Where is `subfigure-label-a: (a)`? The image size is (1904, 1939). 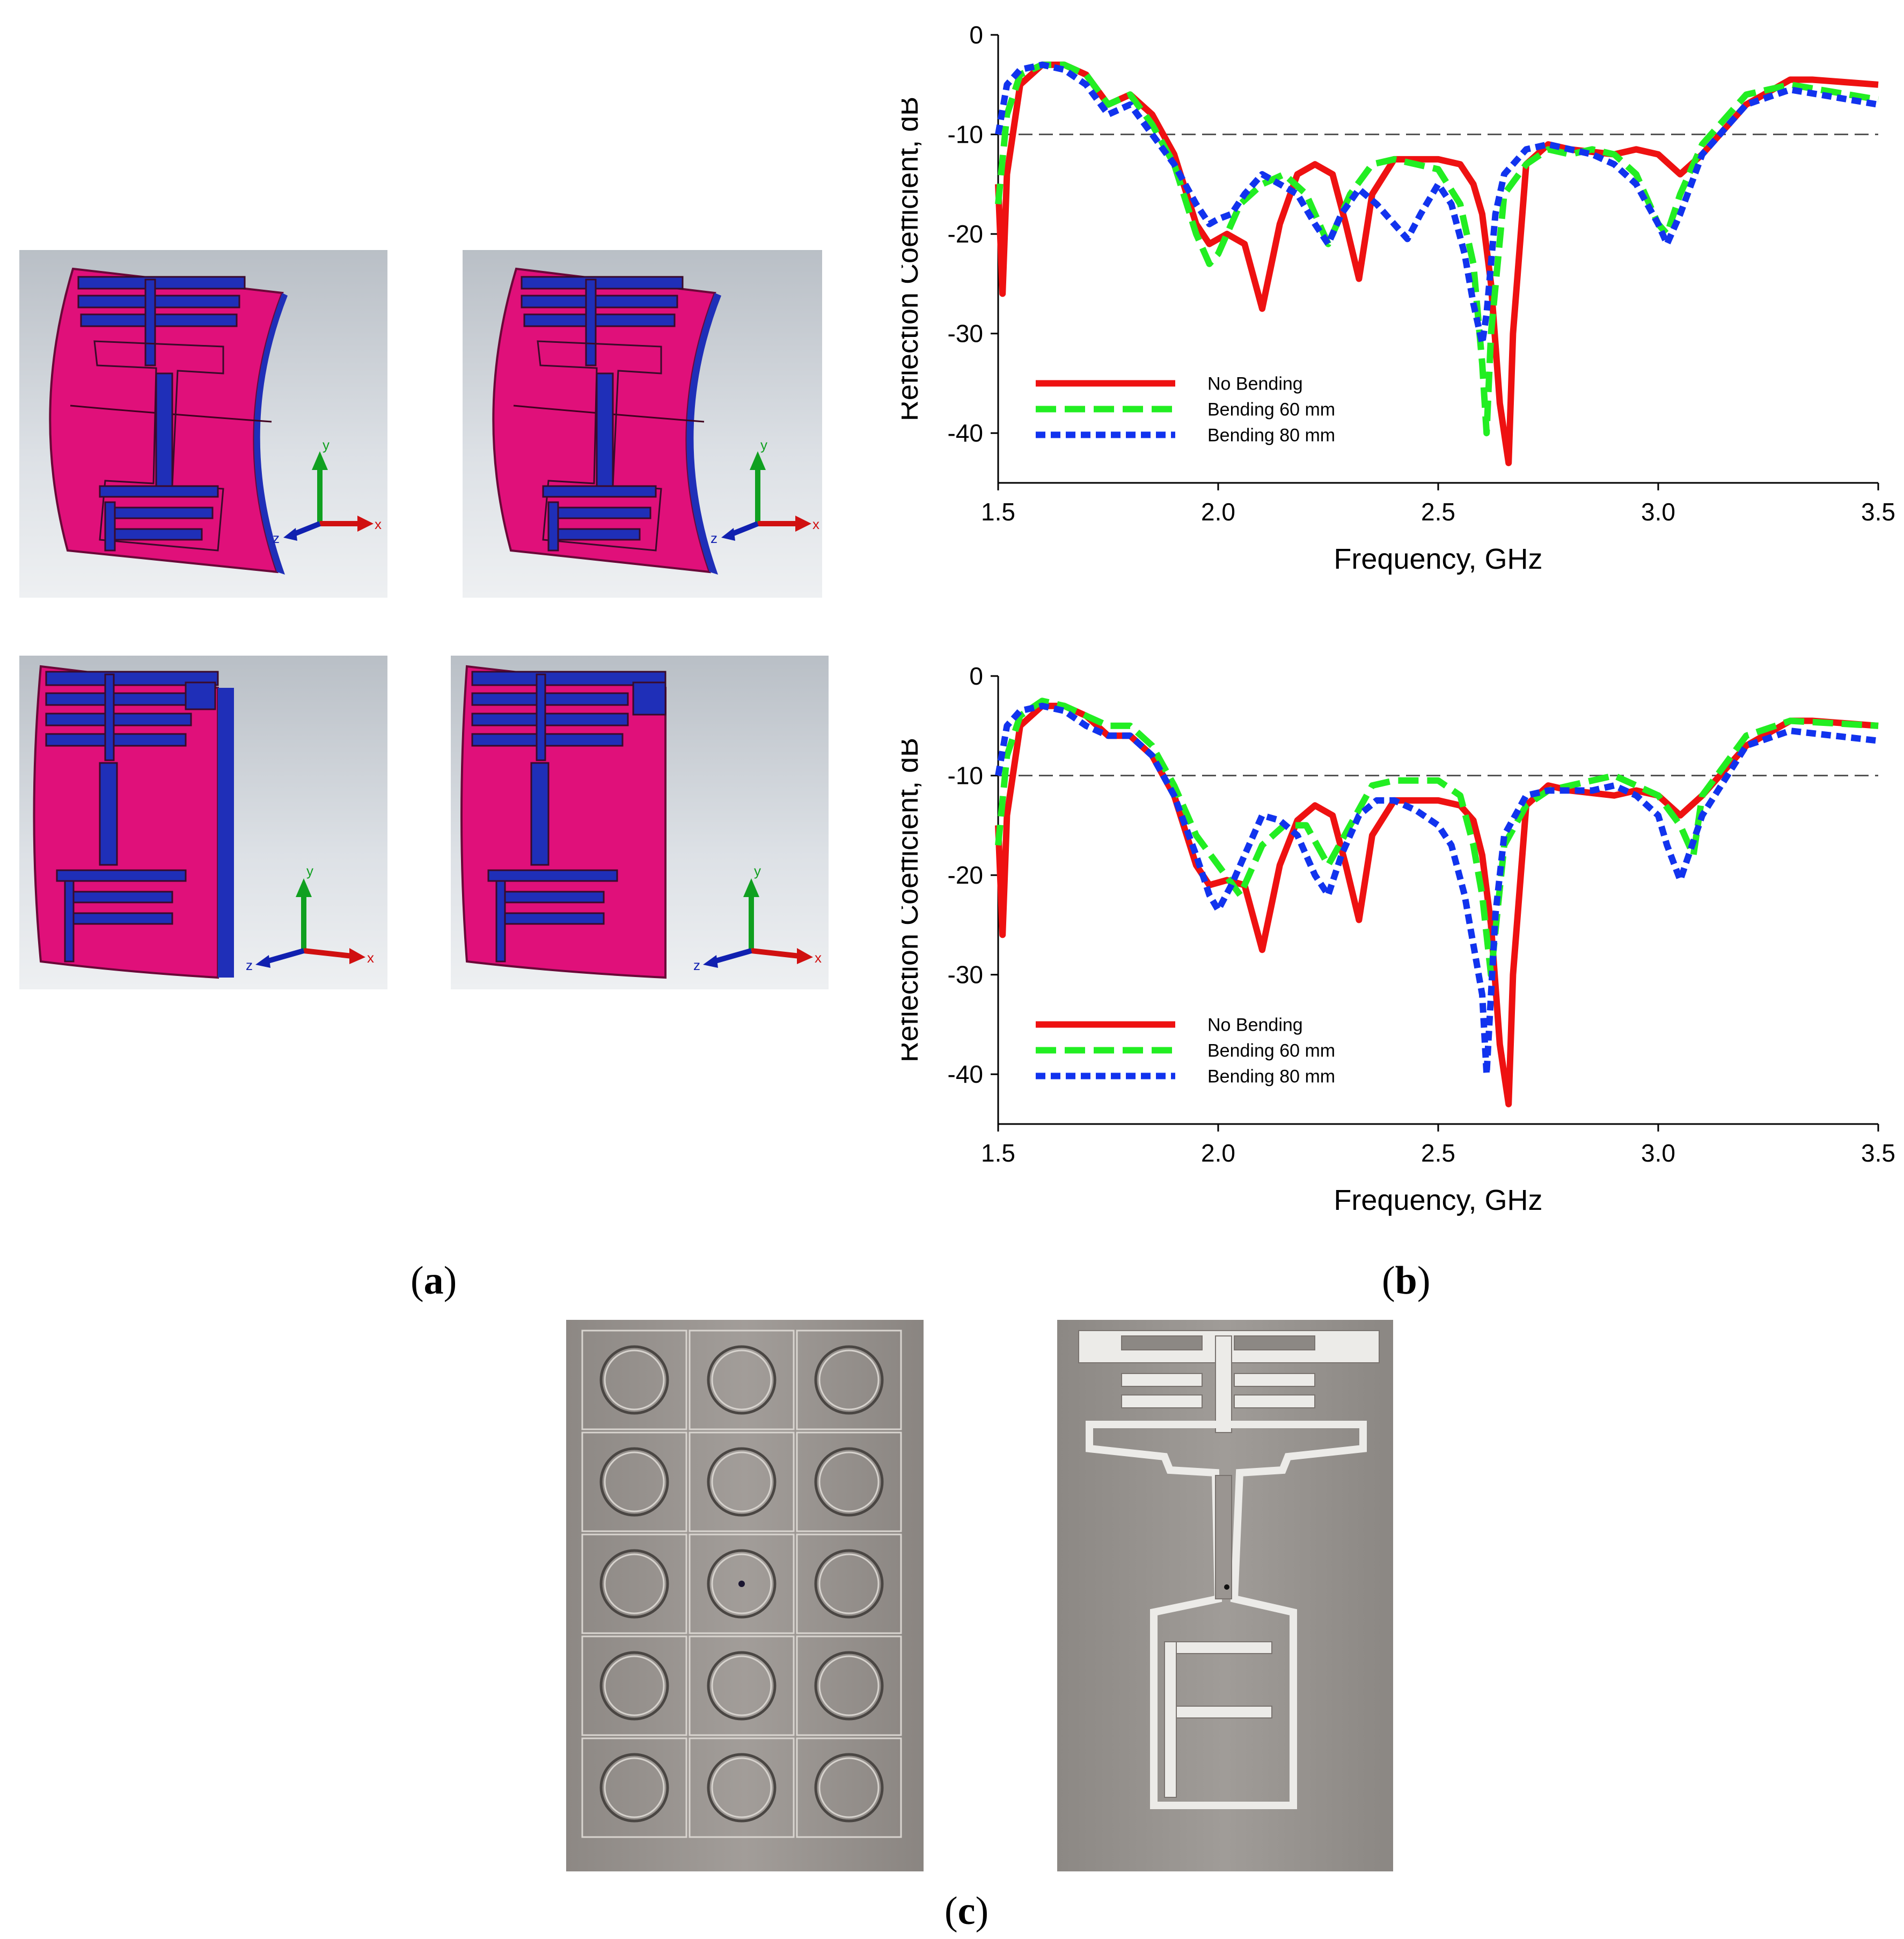
subfigure-label-a: (a) is located at coordinates (434, 1281).